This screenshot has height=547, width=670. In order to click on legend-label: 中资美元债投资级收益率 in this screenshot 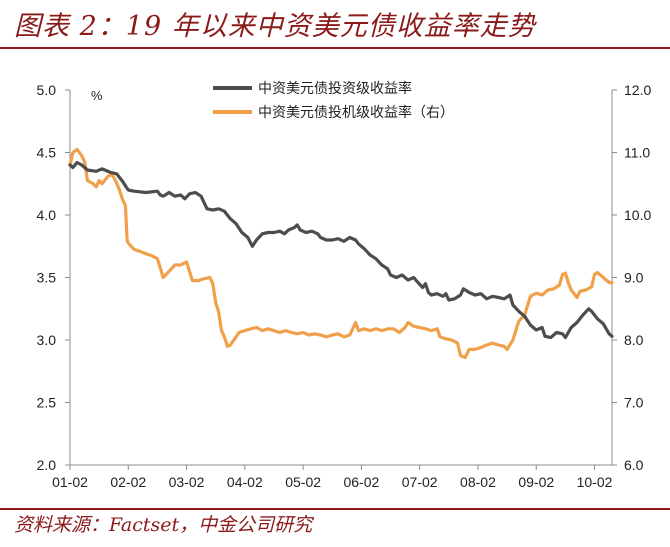, I will do `click(335, 88)`.